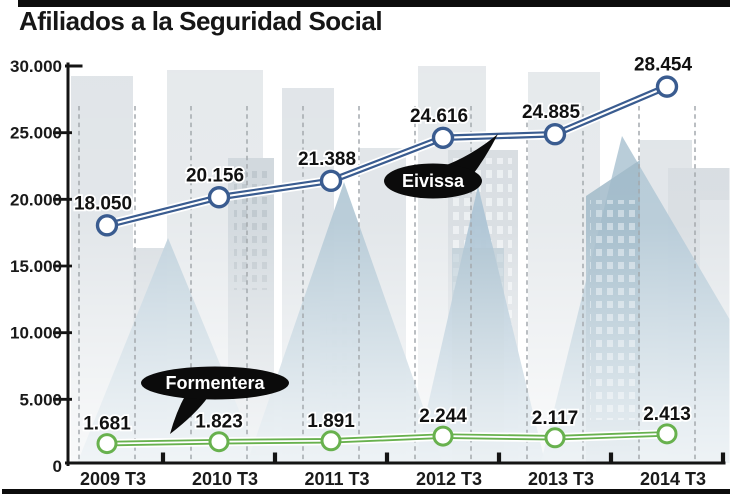 This screenshot has height=500, width=730. I want to click on formentera-callout-label: Formentera, so click(215, 383).